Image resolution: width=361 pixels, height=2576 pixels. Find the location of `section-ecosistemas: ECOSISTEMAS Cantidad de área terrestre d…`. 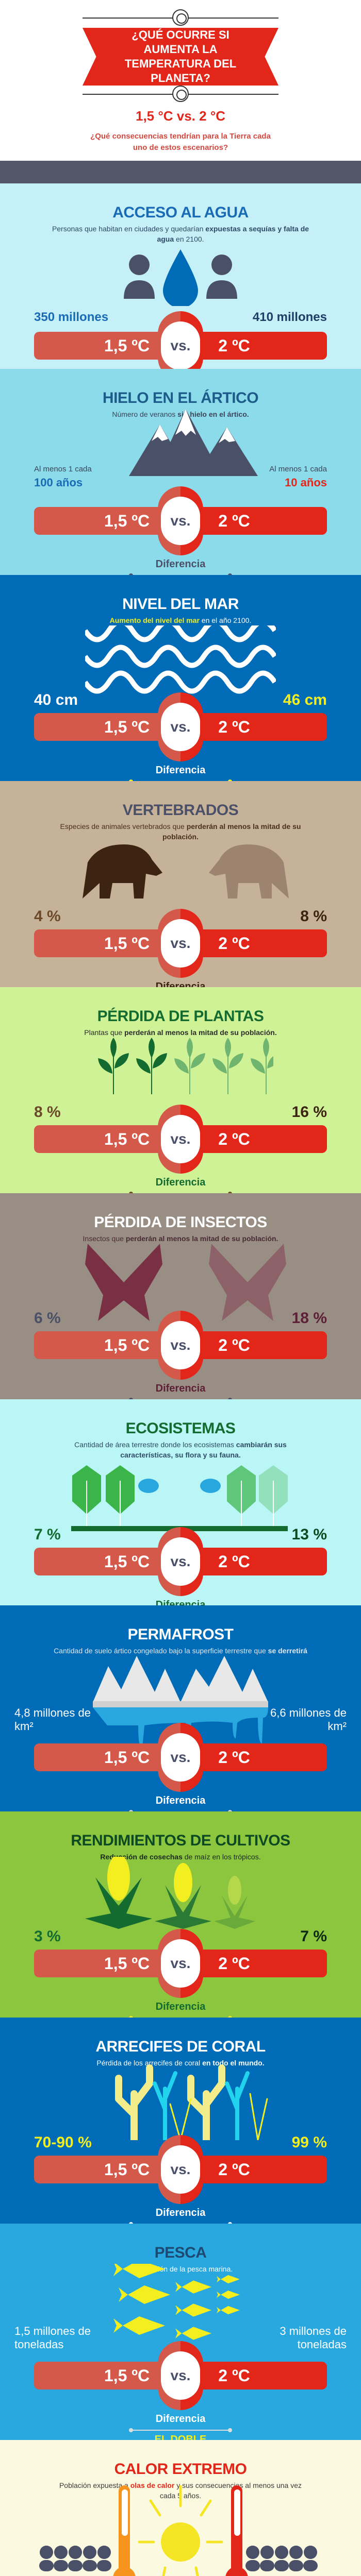

section-ecosistemas: ECOSISTEMAS Cantidad de área terrestre d… is located at coordinates (180, 1502).